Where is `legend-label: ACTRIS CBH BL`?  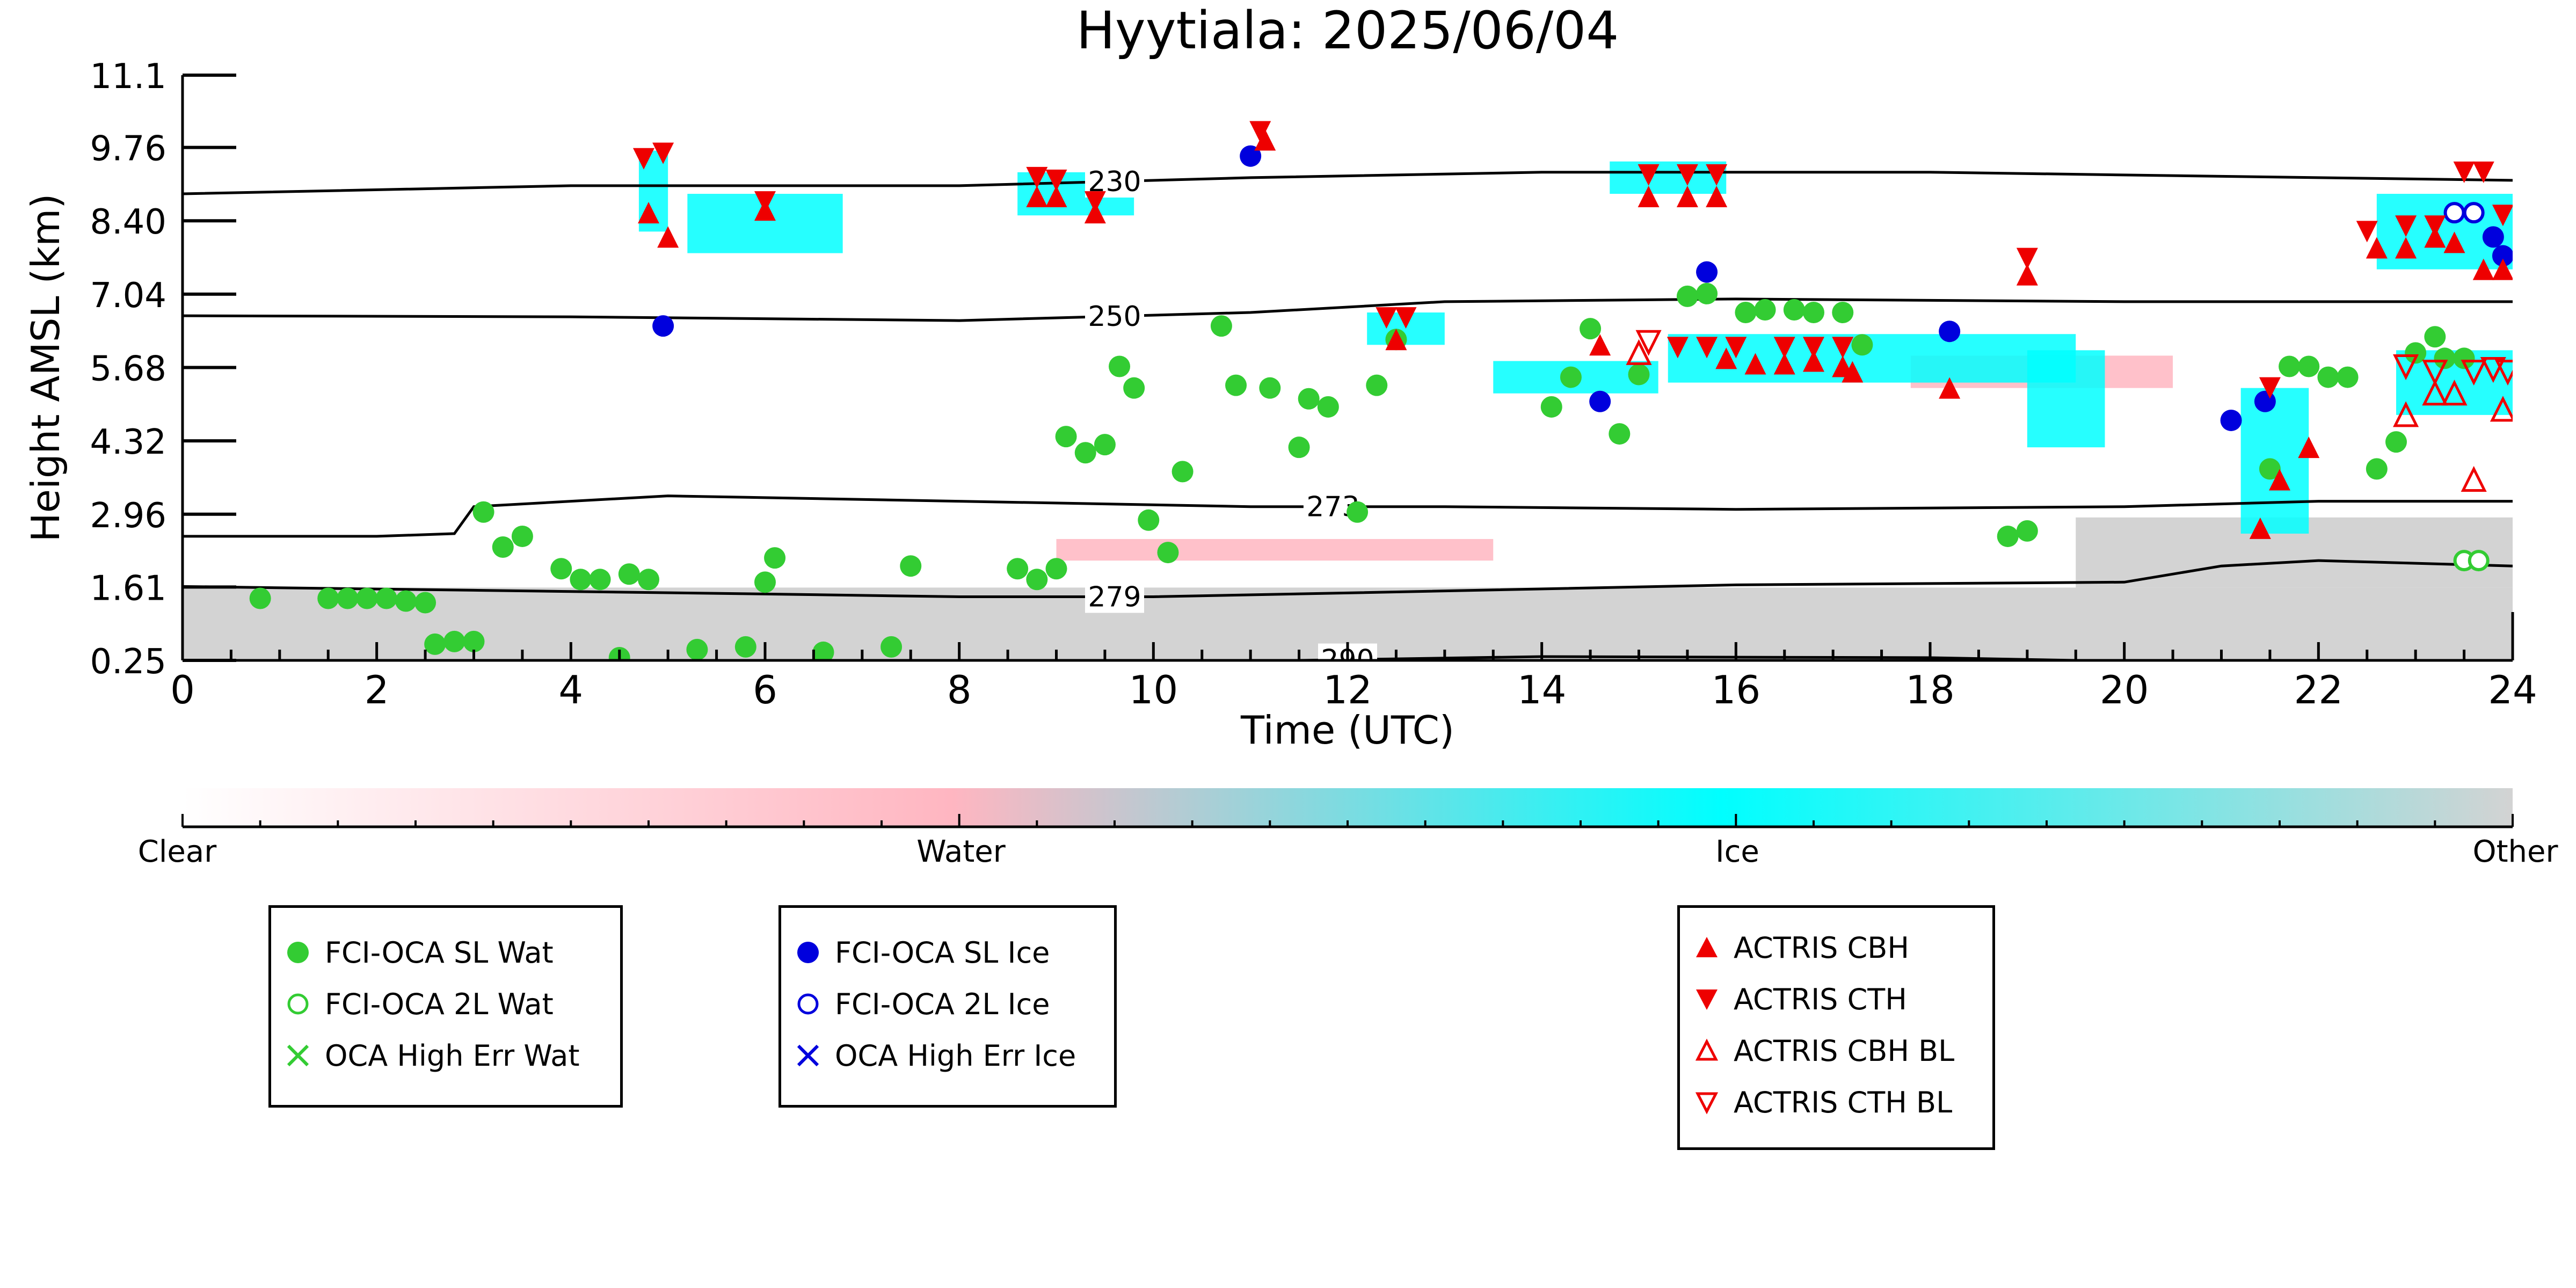
legend-label: ACTRIS CBH BL is located at coordinates (1844, 1051).